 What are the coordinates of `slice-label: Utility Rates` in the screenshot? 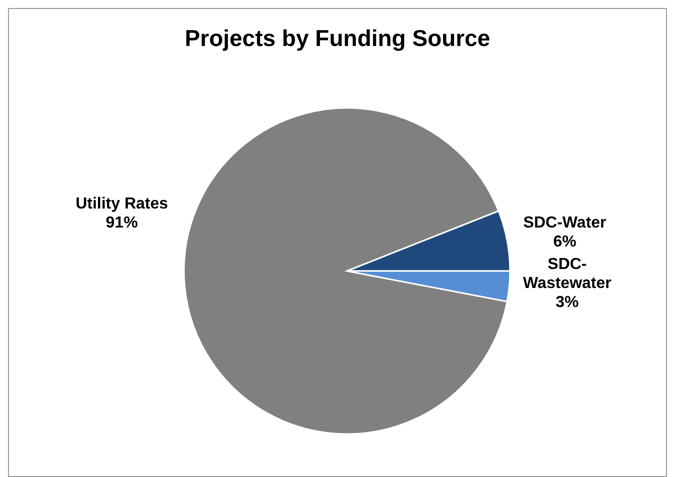 It's located at (122, 204).